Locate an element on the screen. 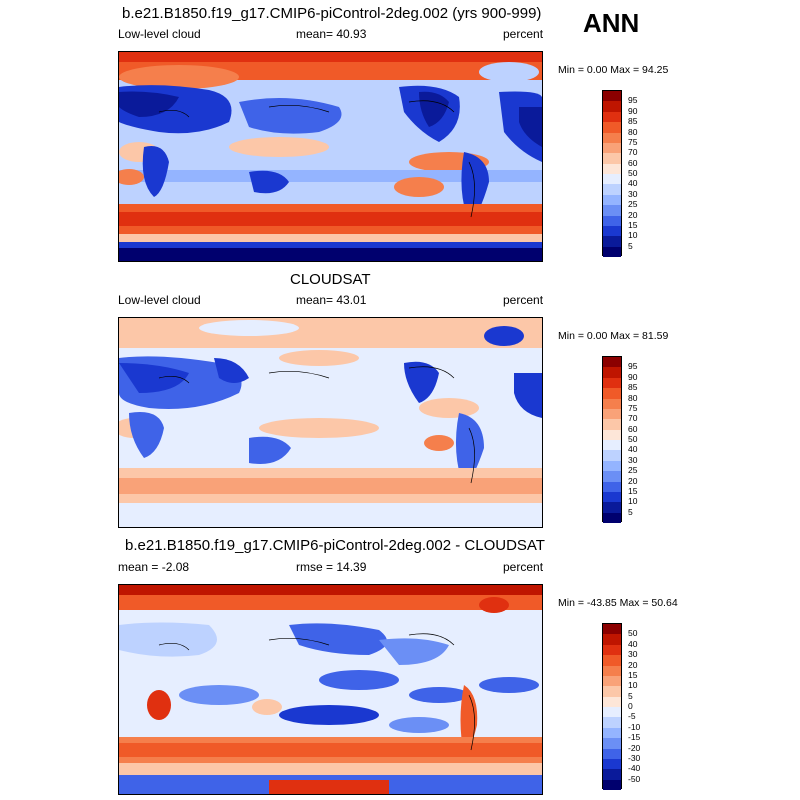 The width and height of the screenshot is (800, 800). panel2-colorbar is located at coordinates (612, 439).